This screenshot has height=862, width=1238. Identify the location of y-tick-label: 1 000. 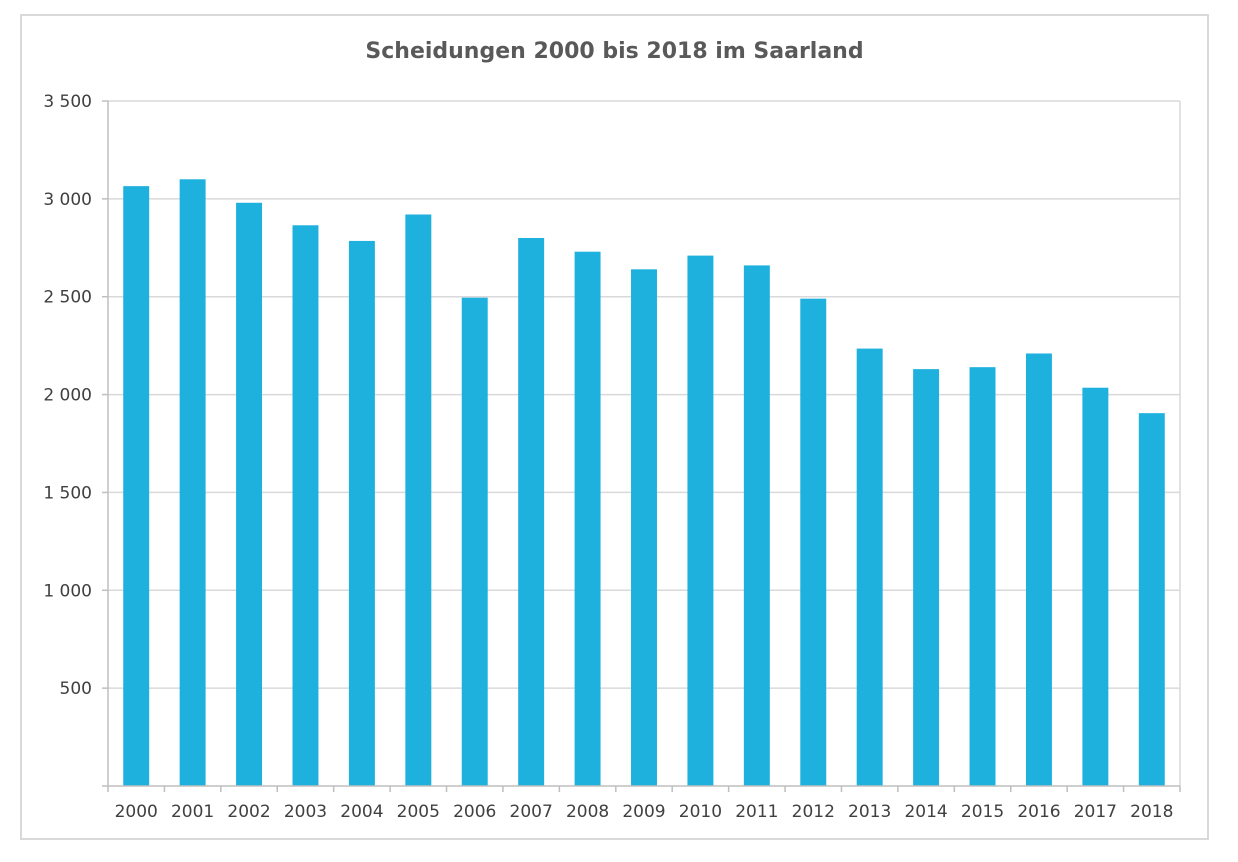
(67, 591).